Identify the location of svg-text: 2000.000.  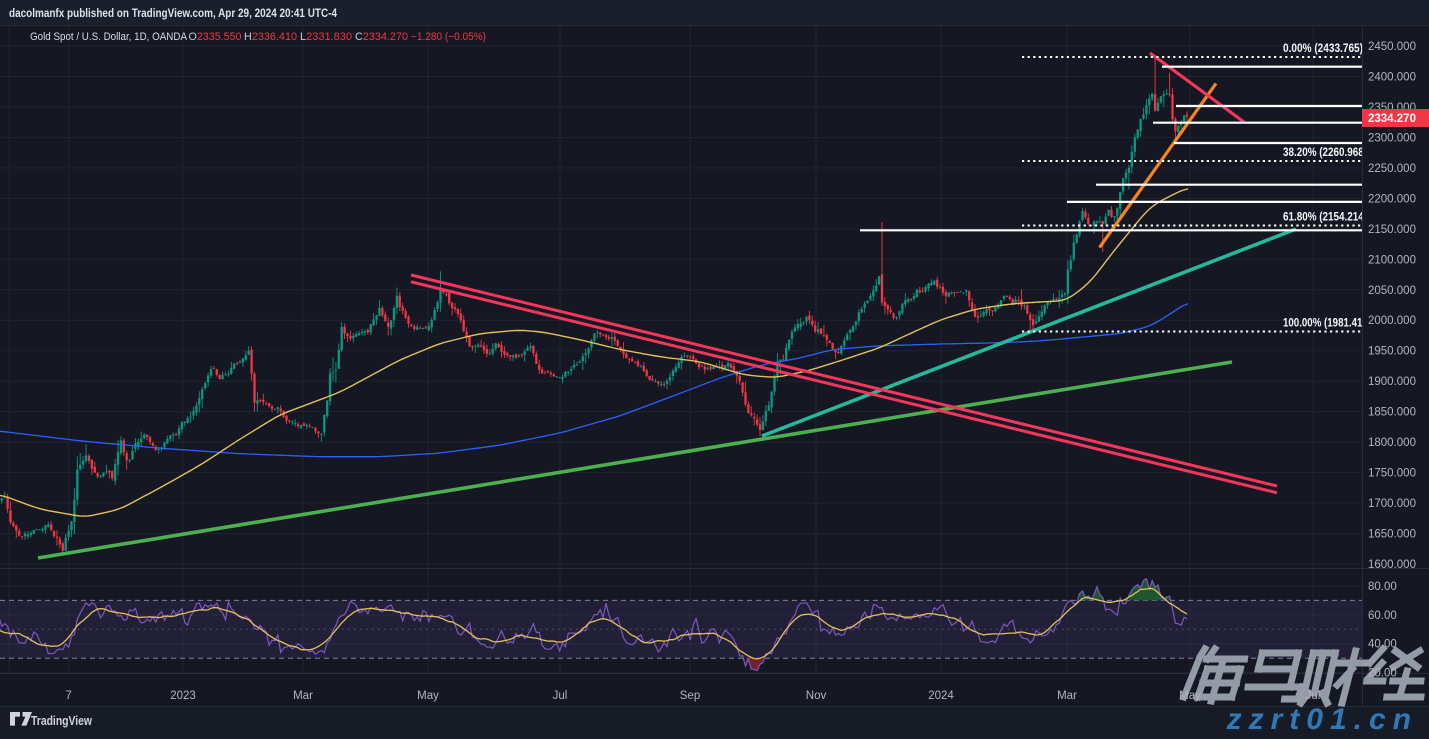
(1392, 321).